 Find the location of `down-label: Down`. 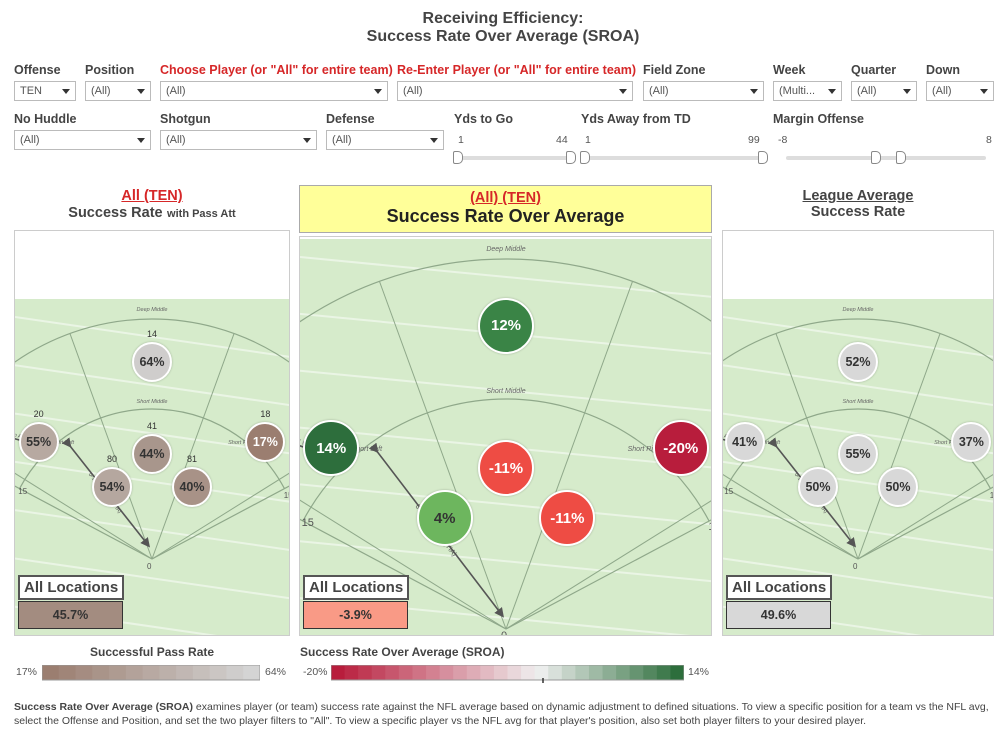

down-label: Down is located at coordinates (943, 70).